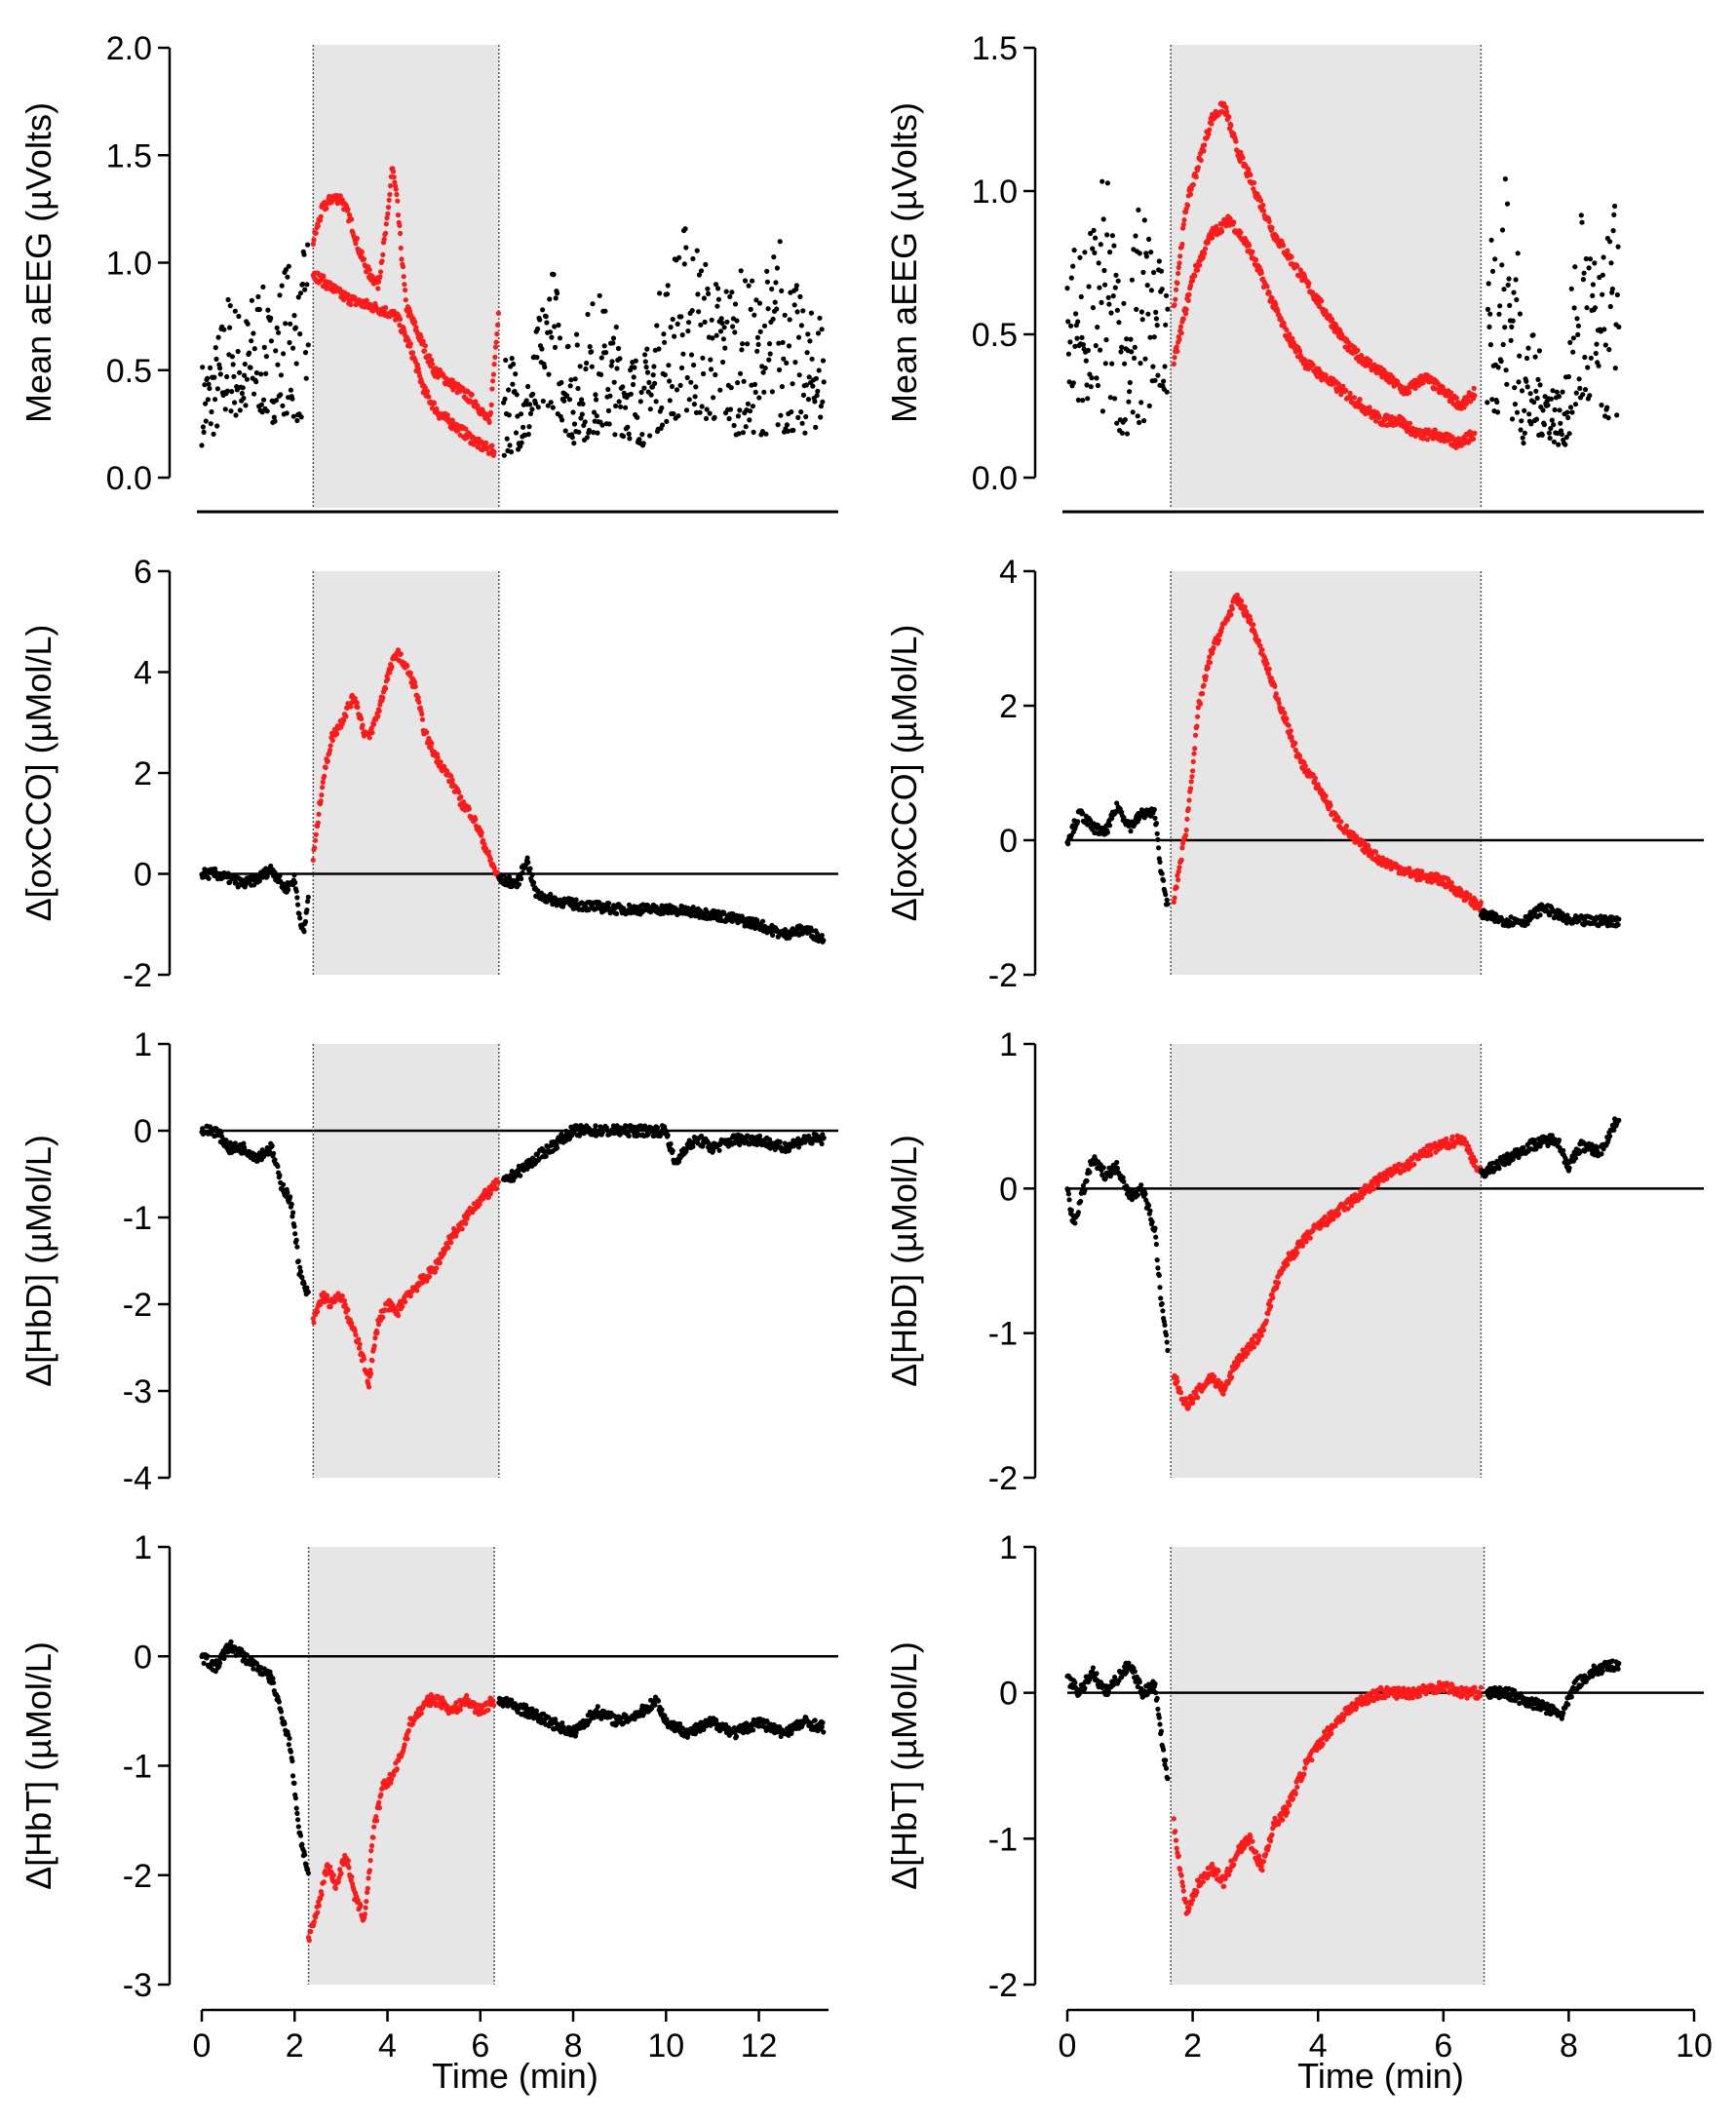 Image resolution: width=1736 pixels, height=2123 pixels. What do you see at coordinates (1117, 307) in the screenshot?
I see `series-baseline-pre` at bounding box center [1117, 307].